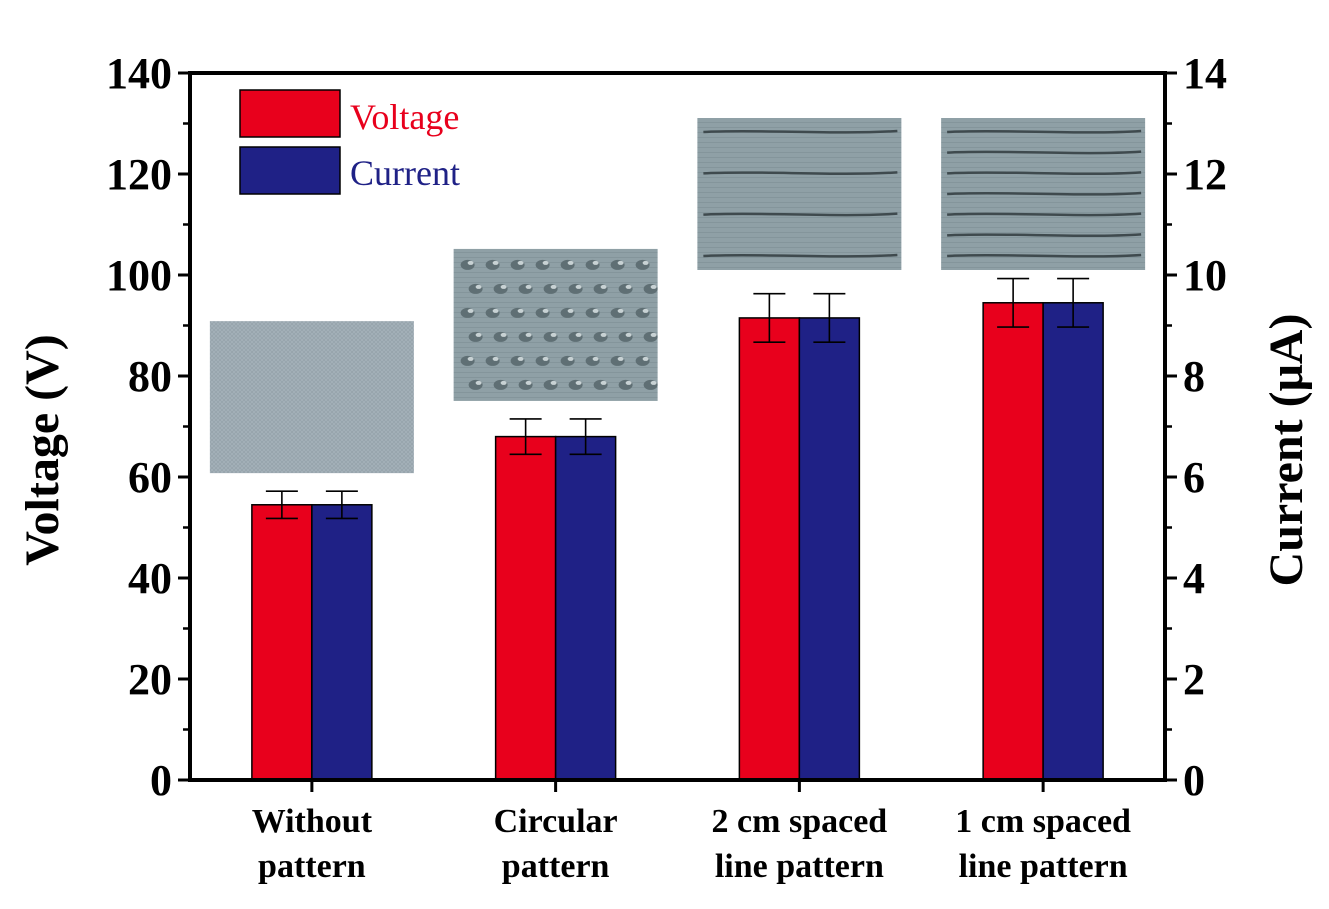  I want to click on right-tick-label: 0, so click(1194, 780).